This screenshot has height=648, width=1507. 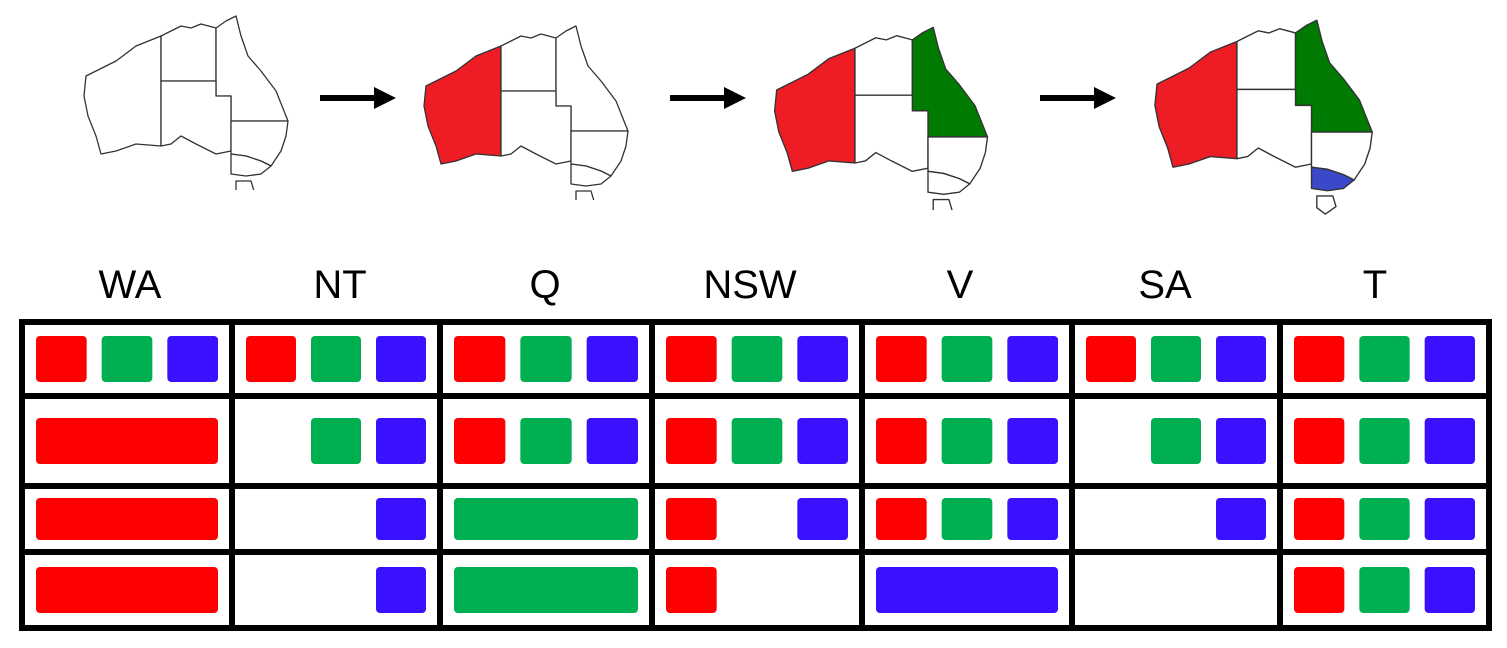 What do you see at coordinates (960, 285) in the screenshot?
I see `header-v: V` at bounding box center [960, 285].